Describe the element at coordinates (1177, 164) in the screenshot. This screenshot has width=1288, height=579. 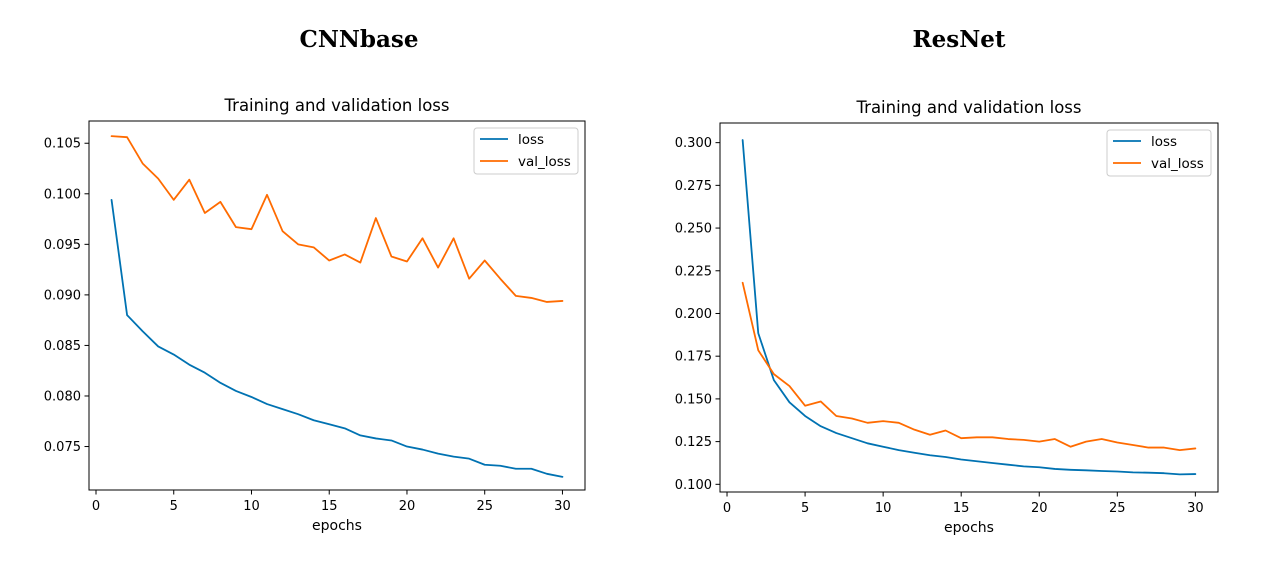
I see `resnet-legend-label-val-loss: val_loss` at that location.